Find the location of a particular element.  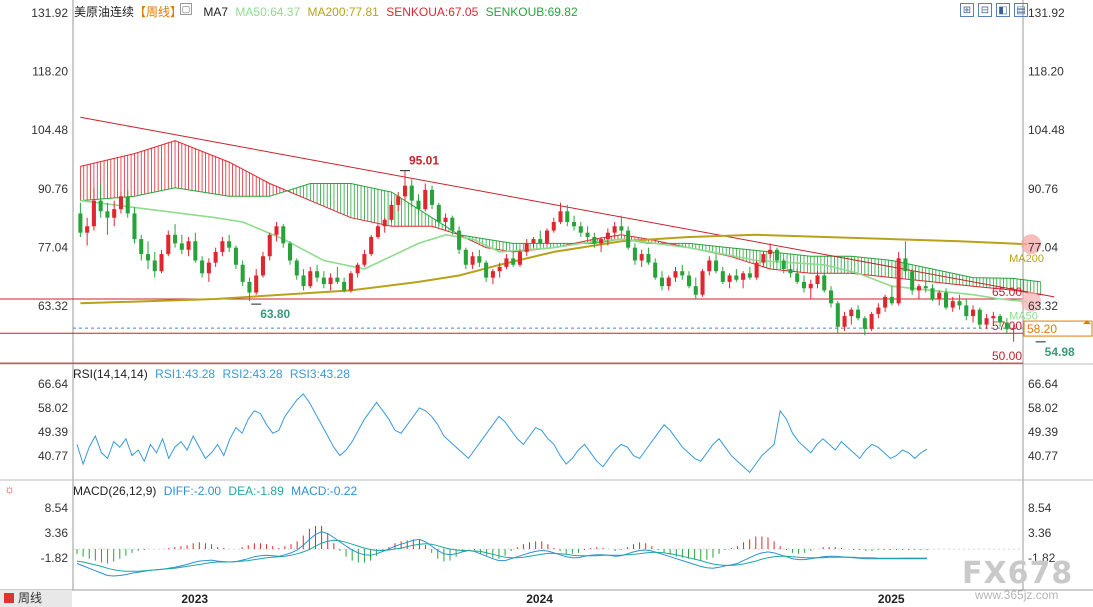

macd-tick-right-0: 8.54 is located at coordinates (1040, 508).